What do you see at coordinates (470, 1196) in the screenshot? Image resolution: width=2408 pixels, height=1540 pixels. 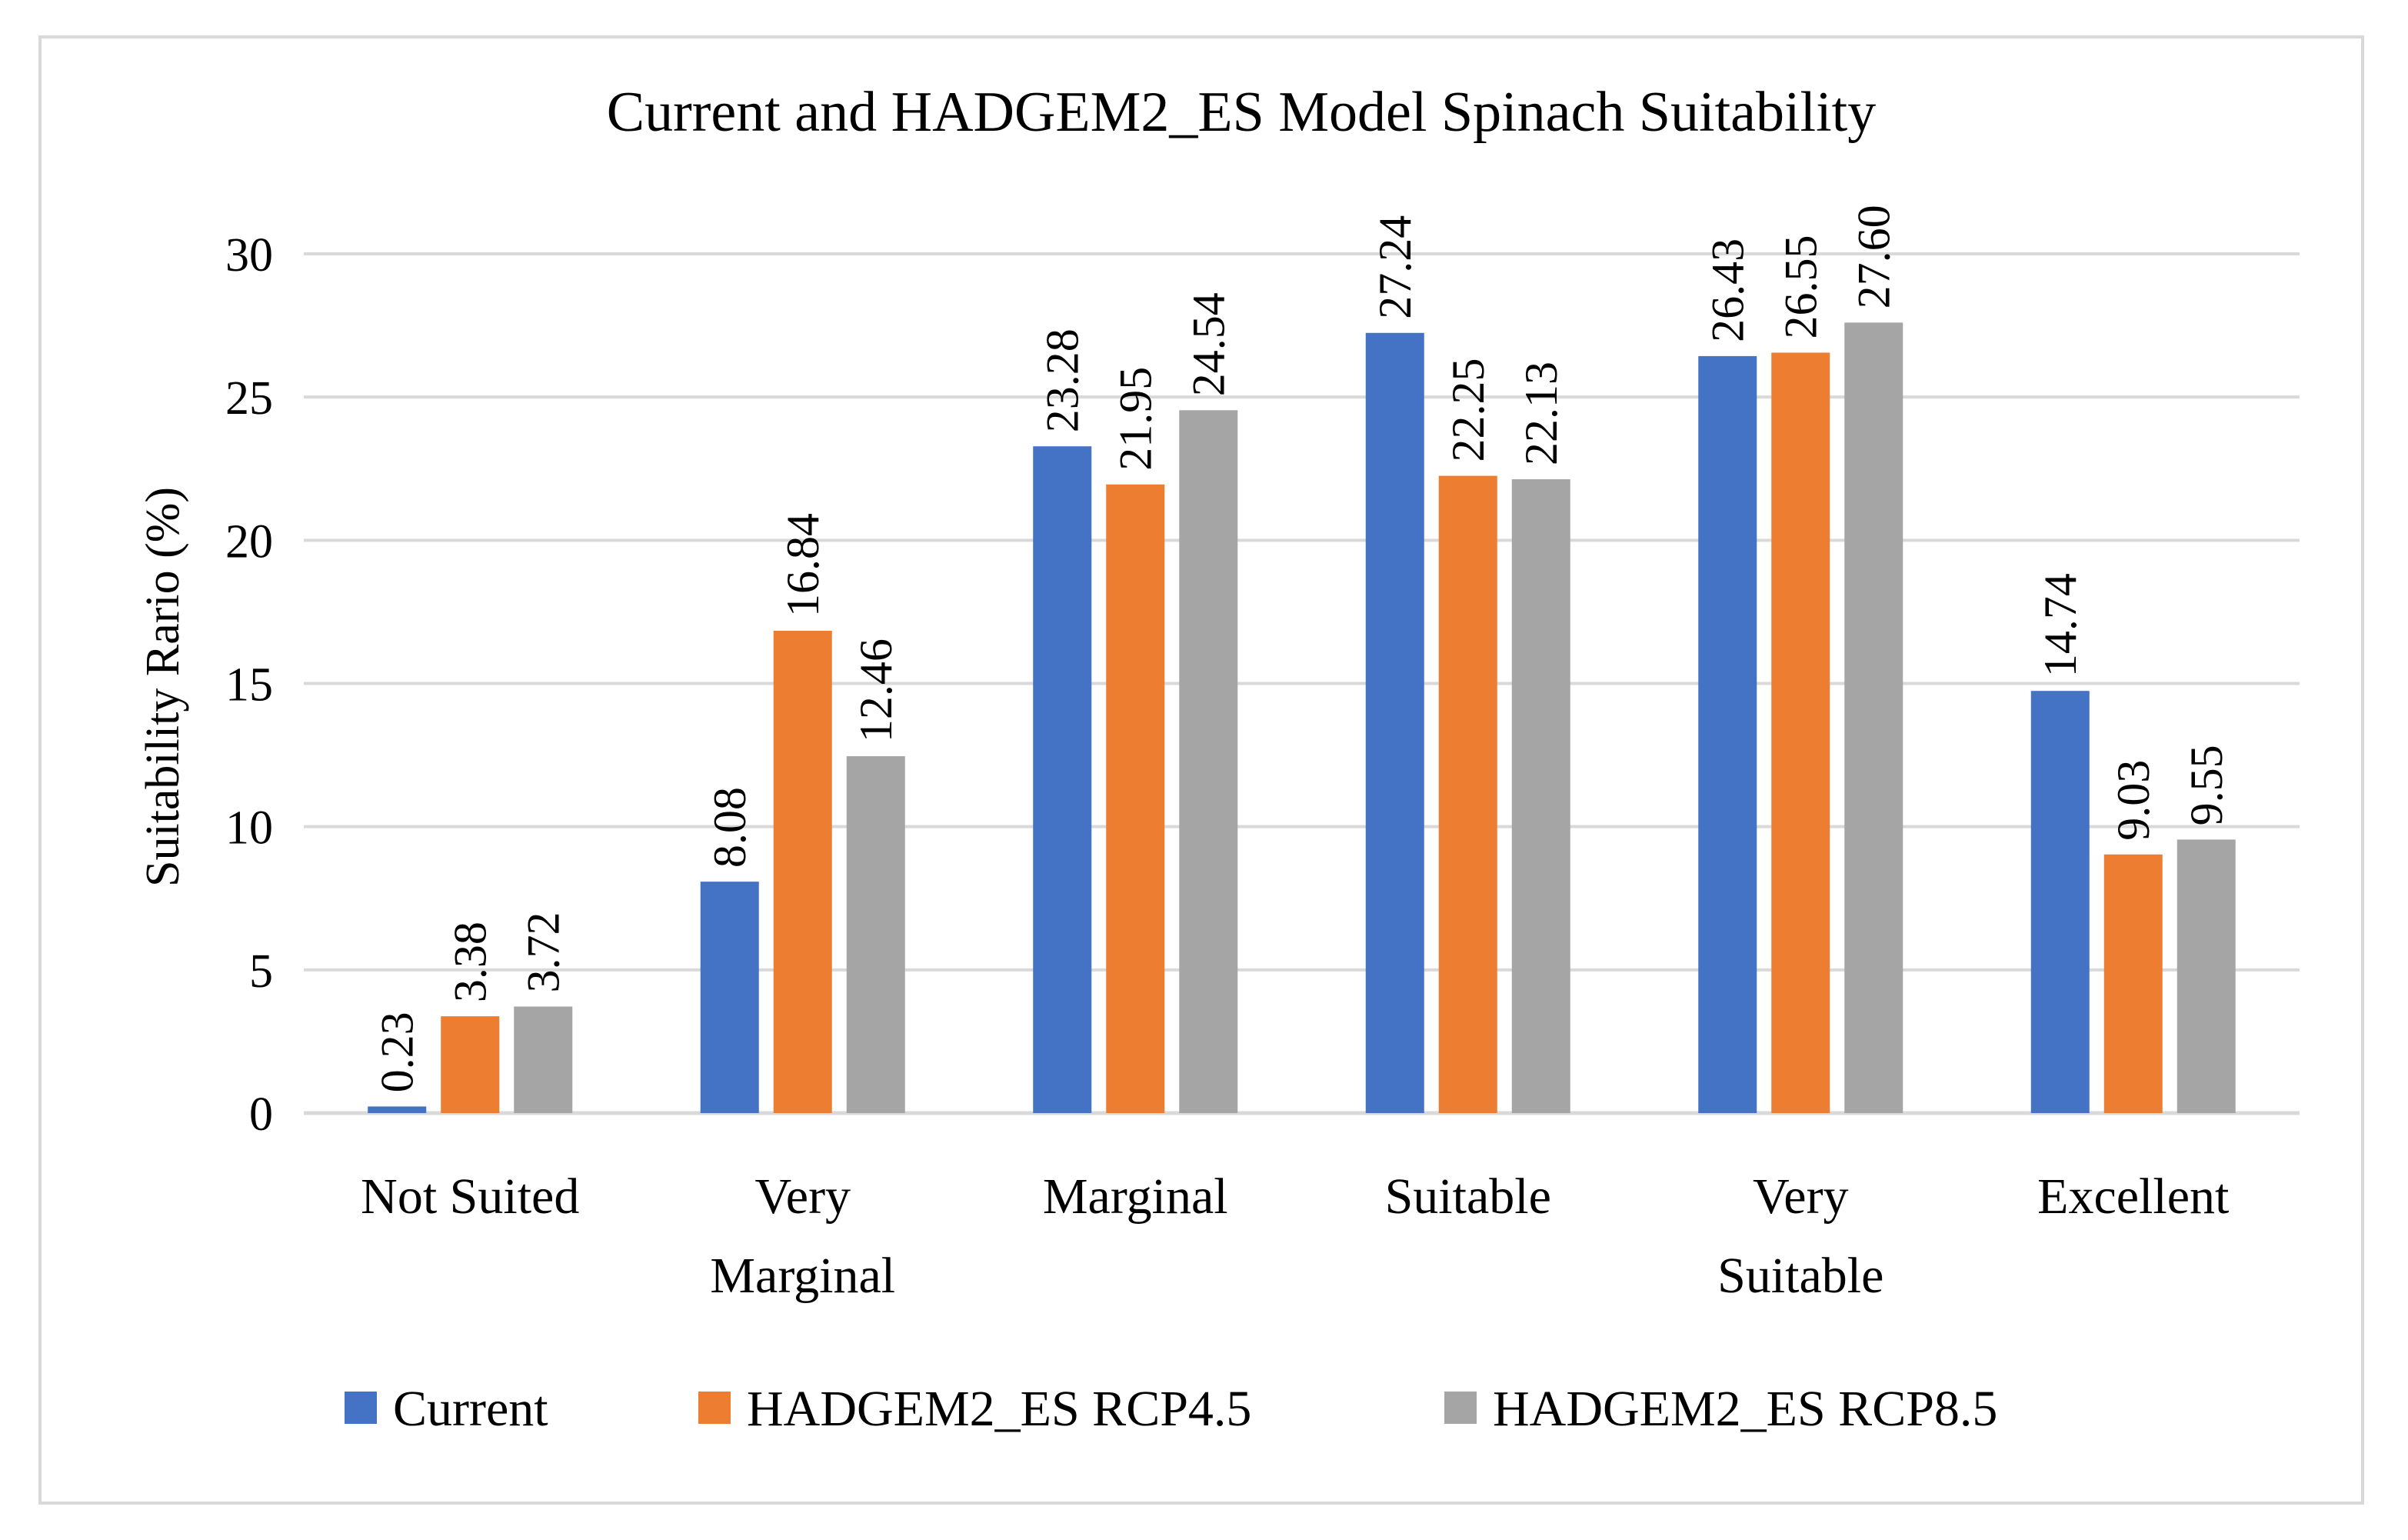 I see `x-tick-label: Not Suited` at bounding box center [470, 1196].